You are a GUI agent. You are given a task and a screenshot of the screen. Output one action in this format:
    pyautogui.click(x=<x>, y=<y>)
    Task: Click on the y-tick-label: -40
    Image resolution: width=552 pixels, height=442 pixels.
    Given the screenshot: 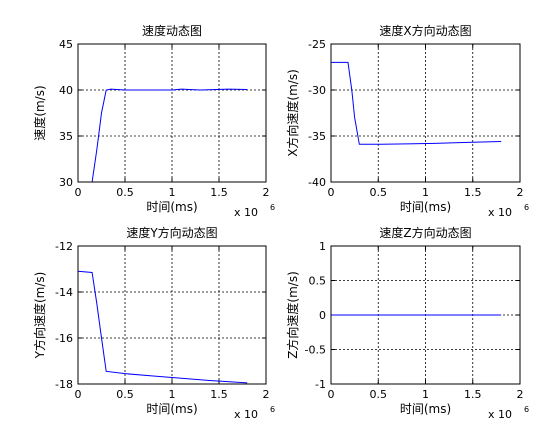 What is the action you would take?
    pyautogui.click(x=317, y=182)
    